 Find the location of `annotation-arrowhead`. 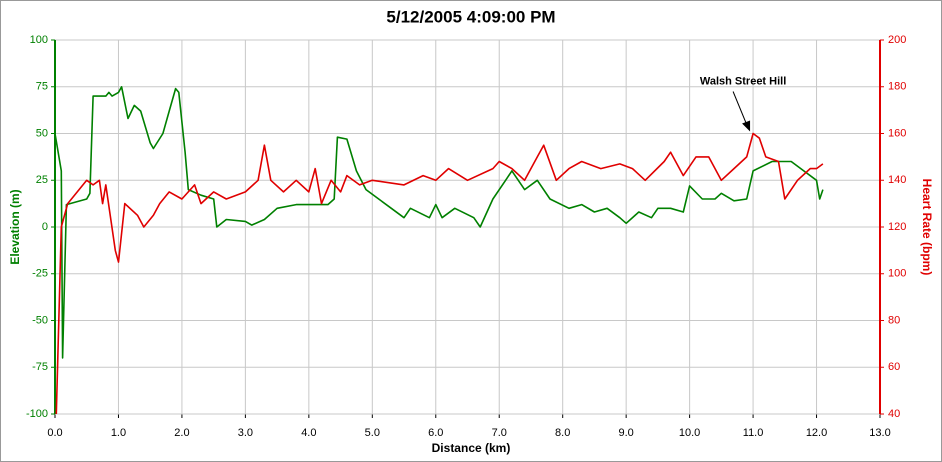

annotation-arrowhead is located at coordinates (746, 126).